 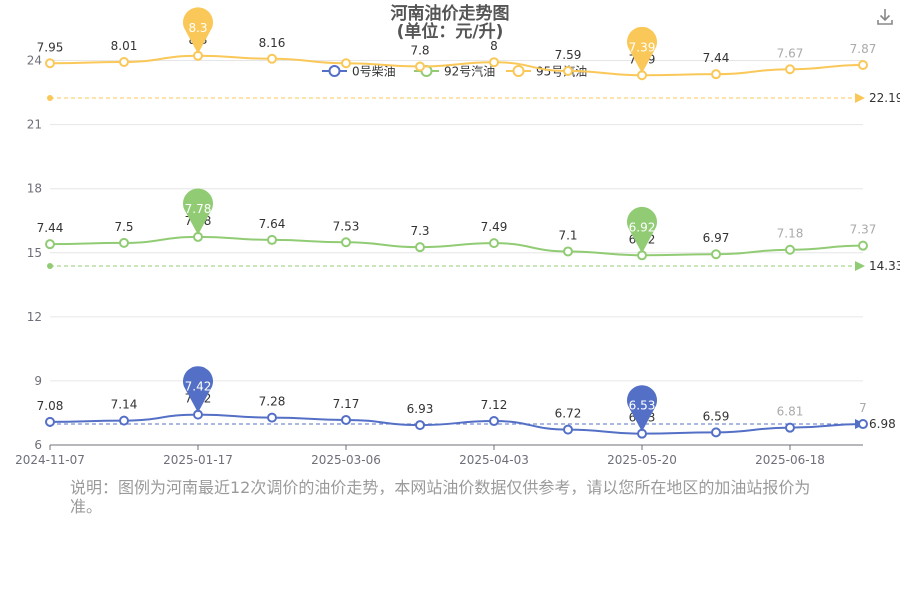 What do you see at coordinates (494, 227) in the screenshot?
I see `data-label: 7.49` at bounding box center [494, 227].